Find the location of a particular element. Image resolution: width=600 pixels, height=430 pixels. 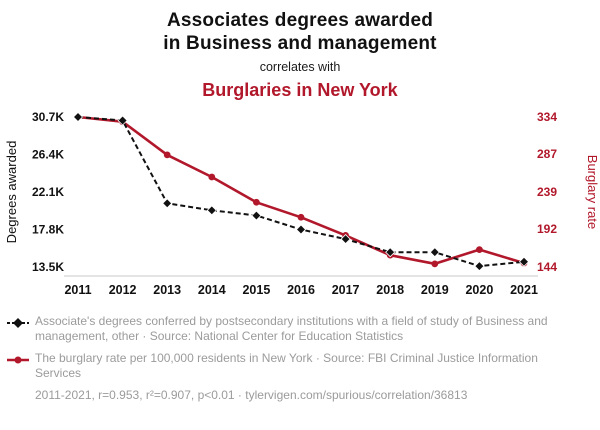

x-axis-tick: 2020 is located at coordinates (479, 290).